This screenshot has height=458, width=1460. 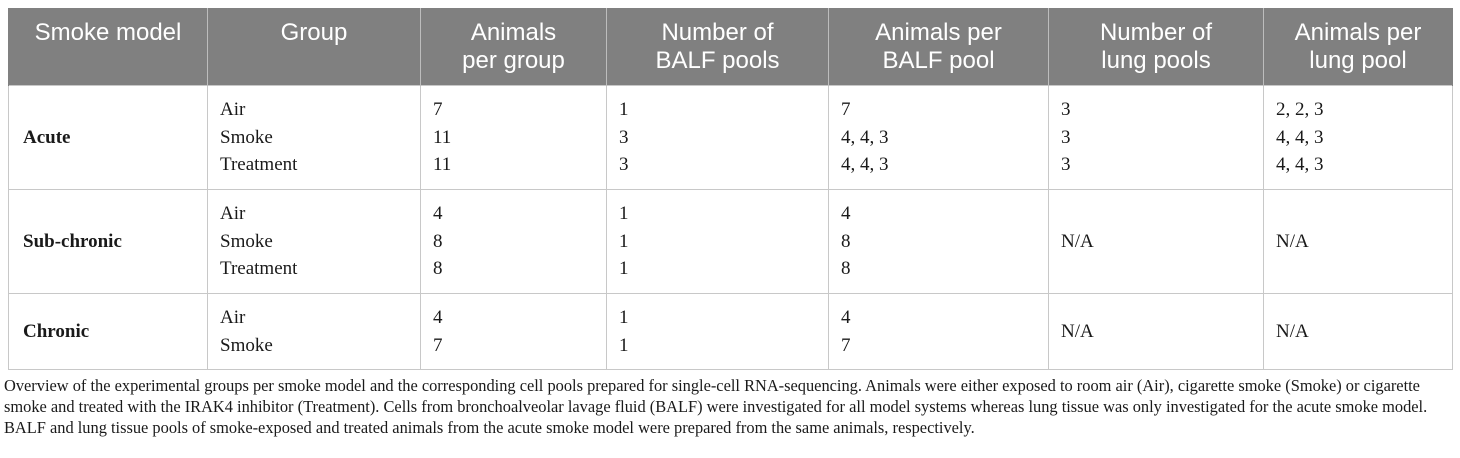 What do you see at coordinates (108, 137) in the screenshot?
I see `smoke-model-cell: Acute` at bounding box center [108, 137].